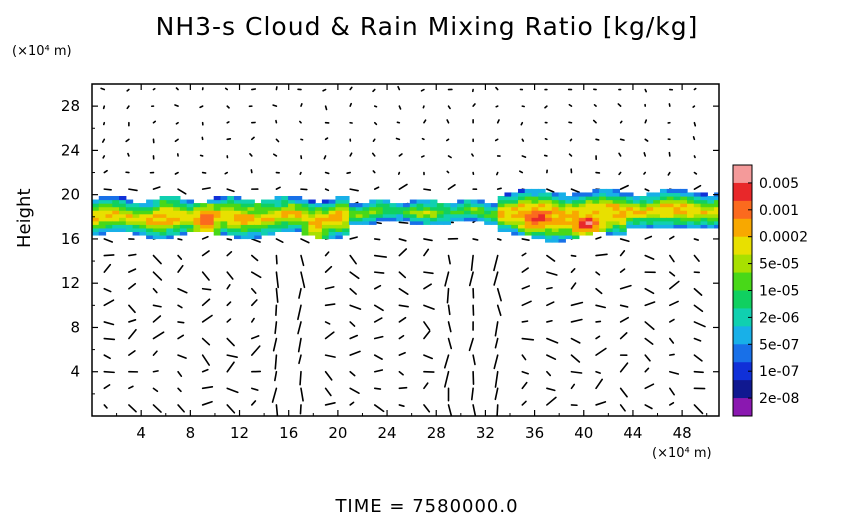 The width and height of the screenshot is (854, 519). What do you see at coordinates (632, 433) in the screenshot?
I see `x-tick-label: 44` at bounding box center [632, 433].